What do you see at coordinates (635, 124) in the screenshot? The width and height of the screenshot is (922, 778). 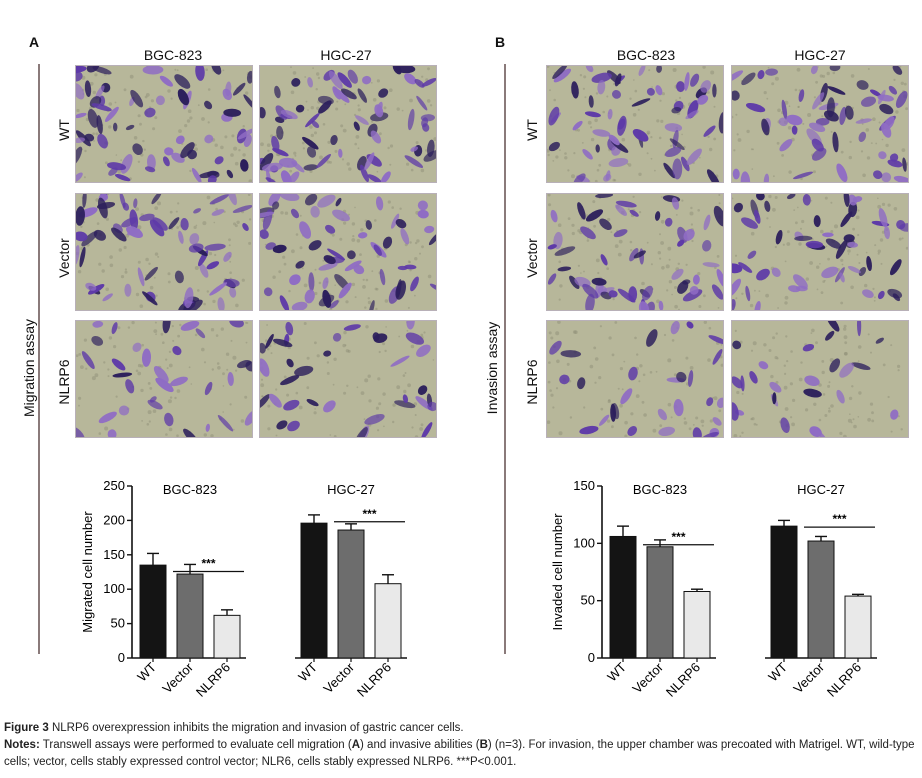 I see `micrograph-invasion-bgc823-wt` at bounding box center [635, 124].